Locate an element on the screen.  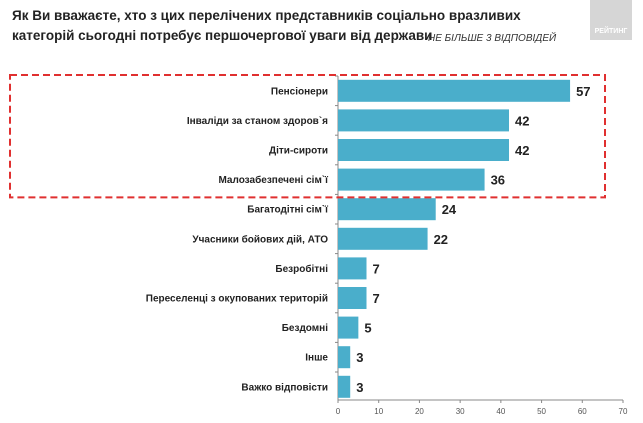
x-tick-label: 10 is located at coordinates (378, 411).